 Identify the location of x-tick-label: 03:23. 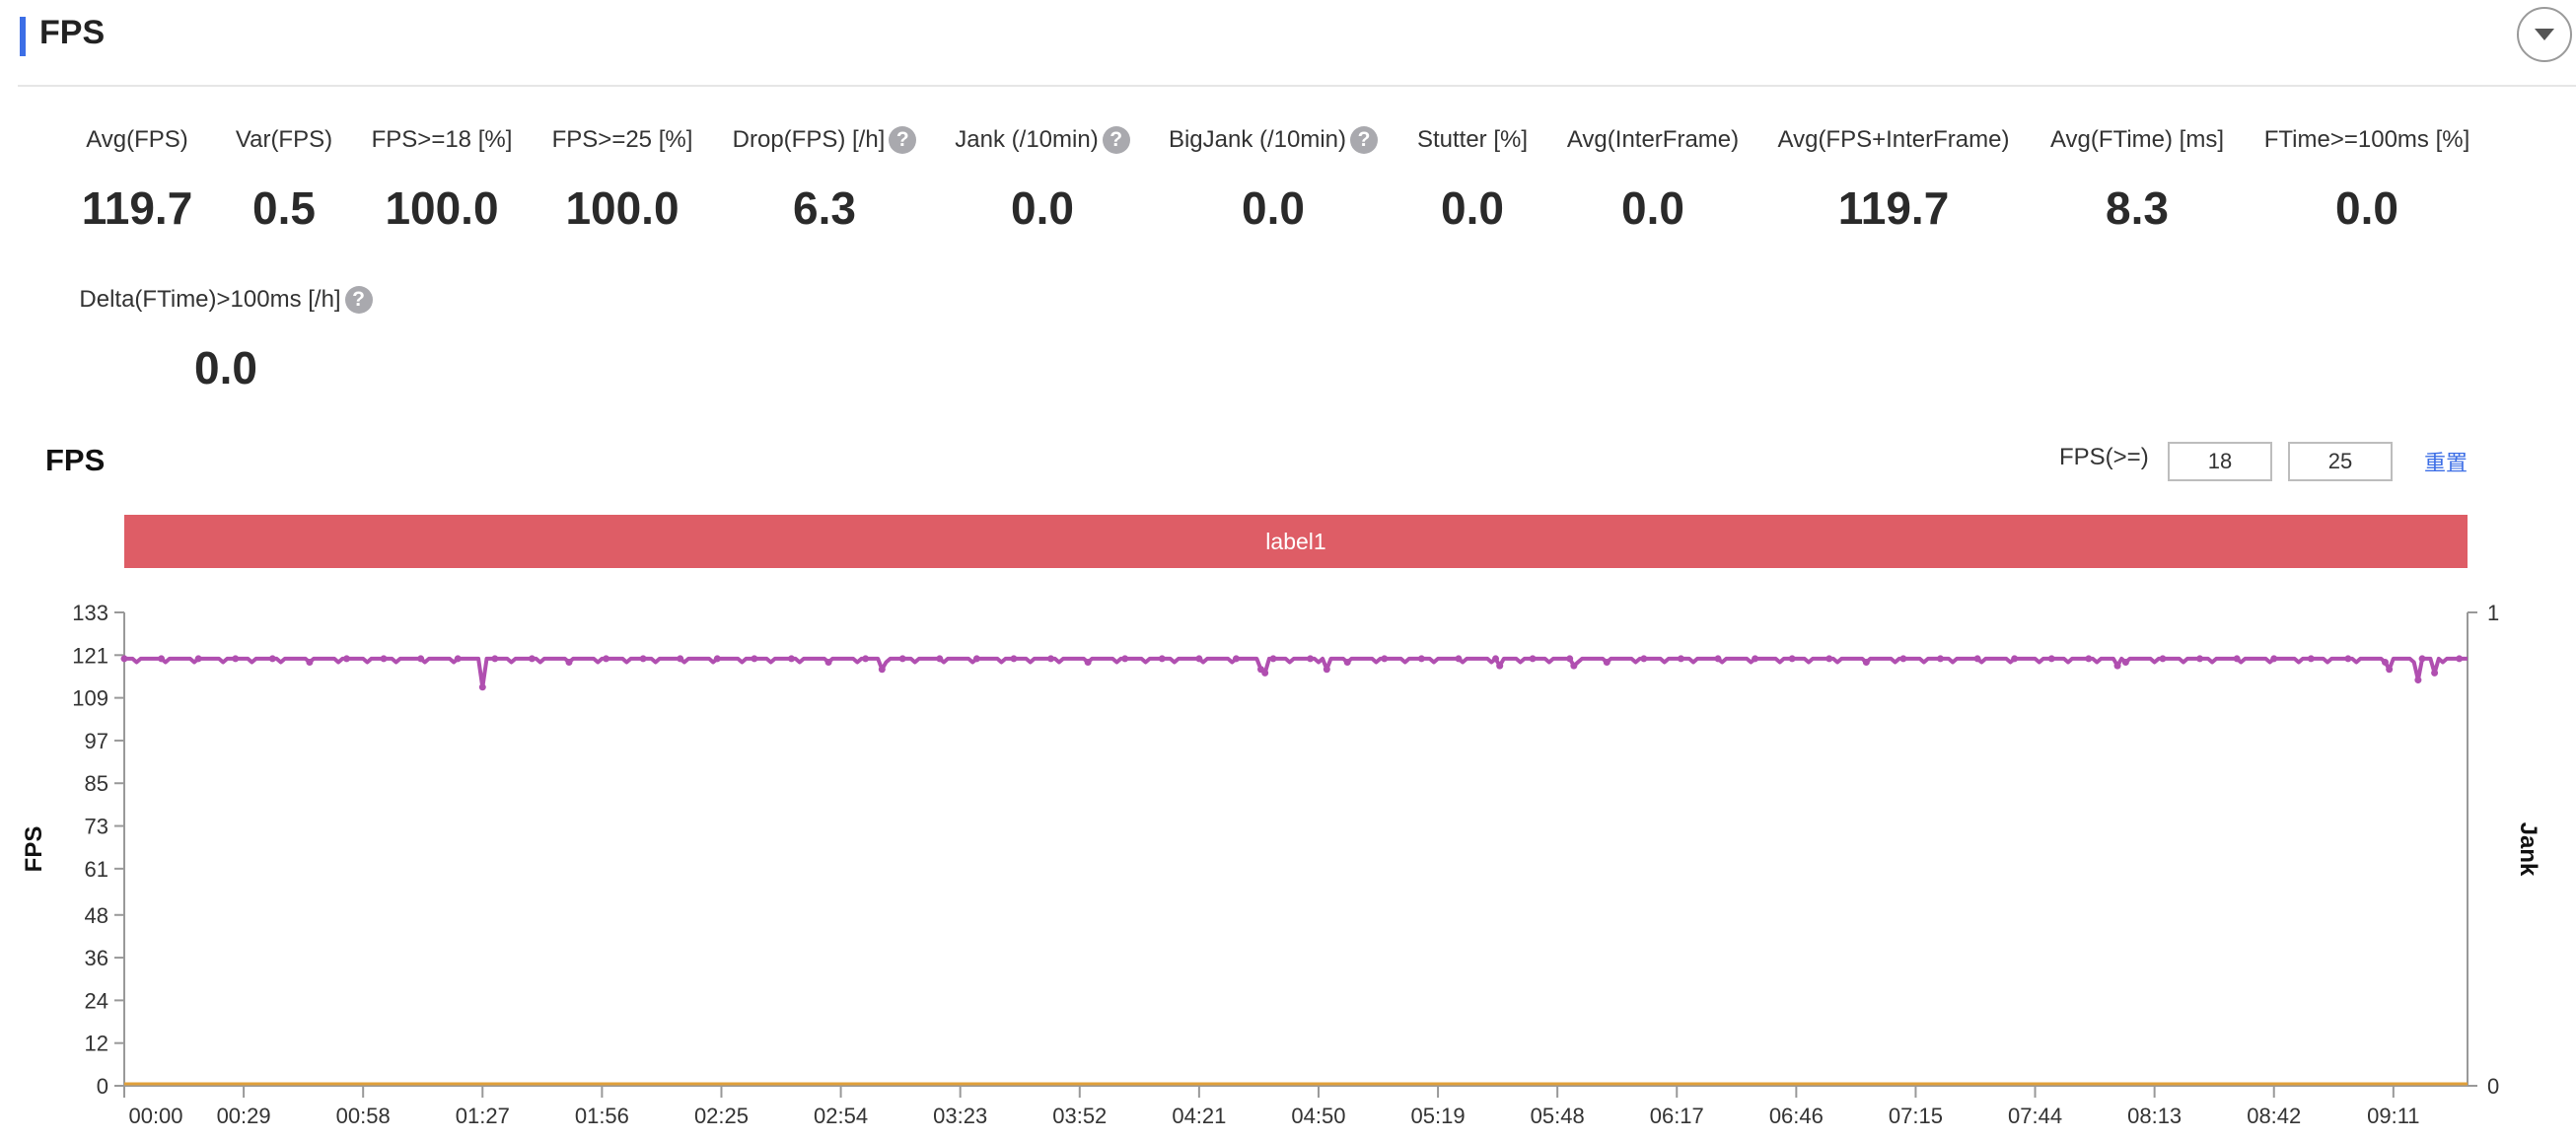
(960, 1116).